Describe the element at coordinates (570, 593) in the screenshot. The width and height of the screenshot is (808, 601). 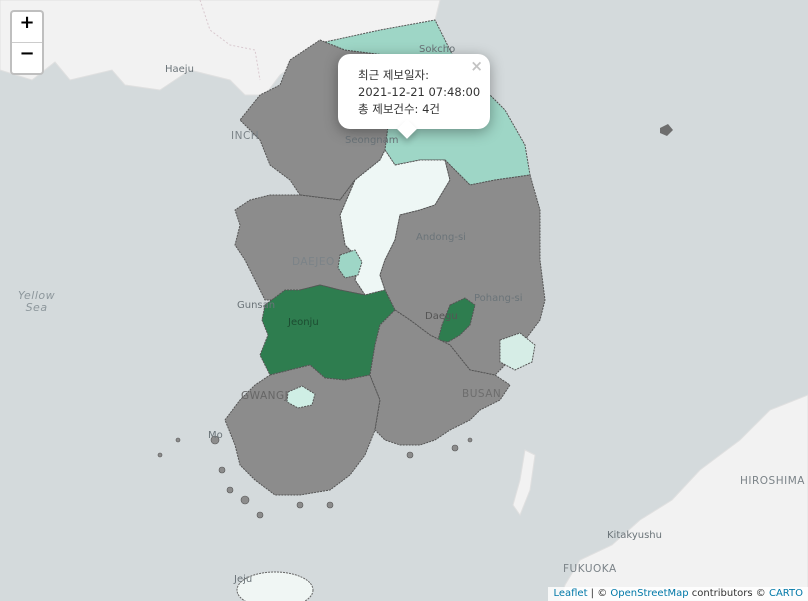
I see `leaflet-link: Leaflet` at that location.